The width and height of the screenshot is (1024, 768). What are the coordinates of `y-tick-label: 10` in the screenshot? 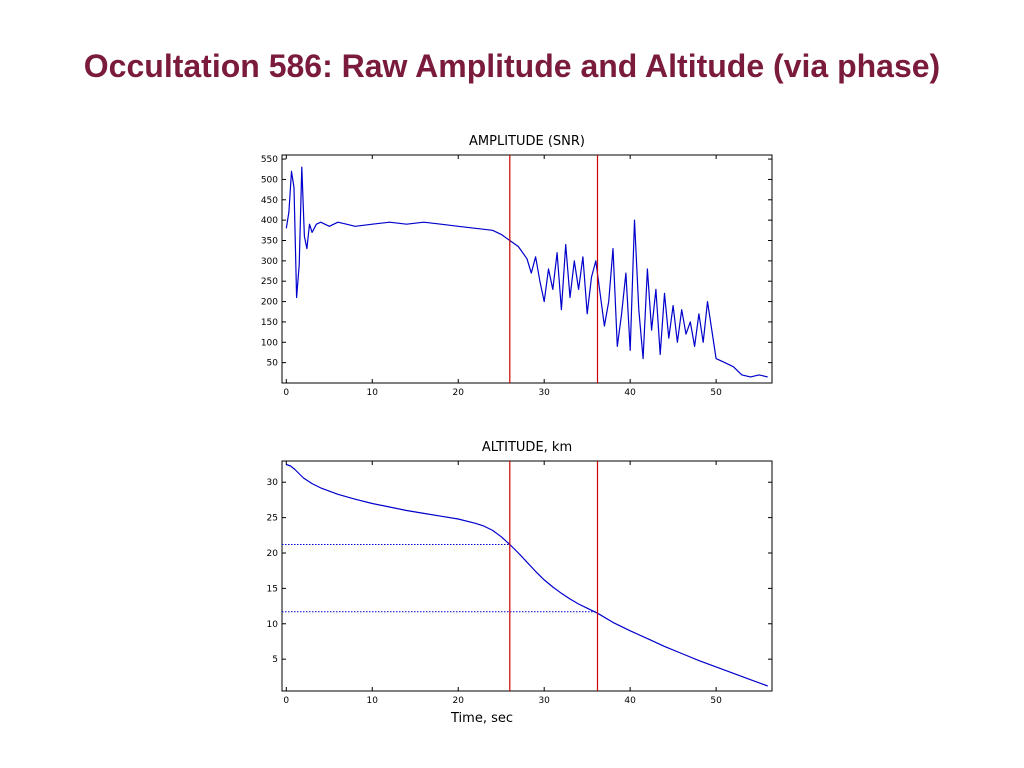 It's located at (273, 625).